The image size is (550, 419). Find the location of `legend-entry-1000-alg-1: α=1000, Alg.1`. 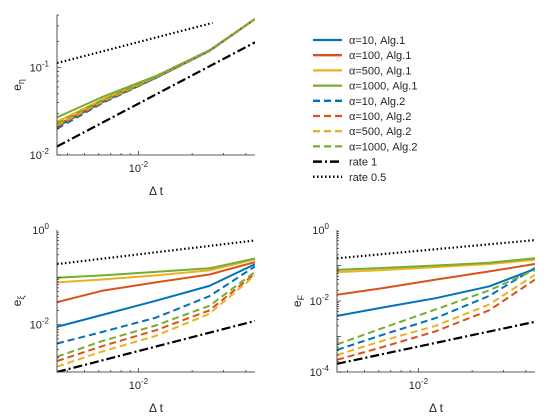

legend-entry-1000-alg-1: α=1000, Alg.1 is located at coordinates (365, 87).